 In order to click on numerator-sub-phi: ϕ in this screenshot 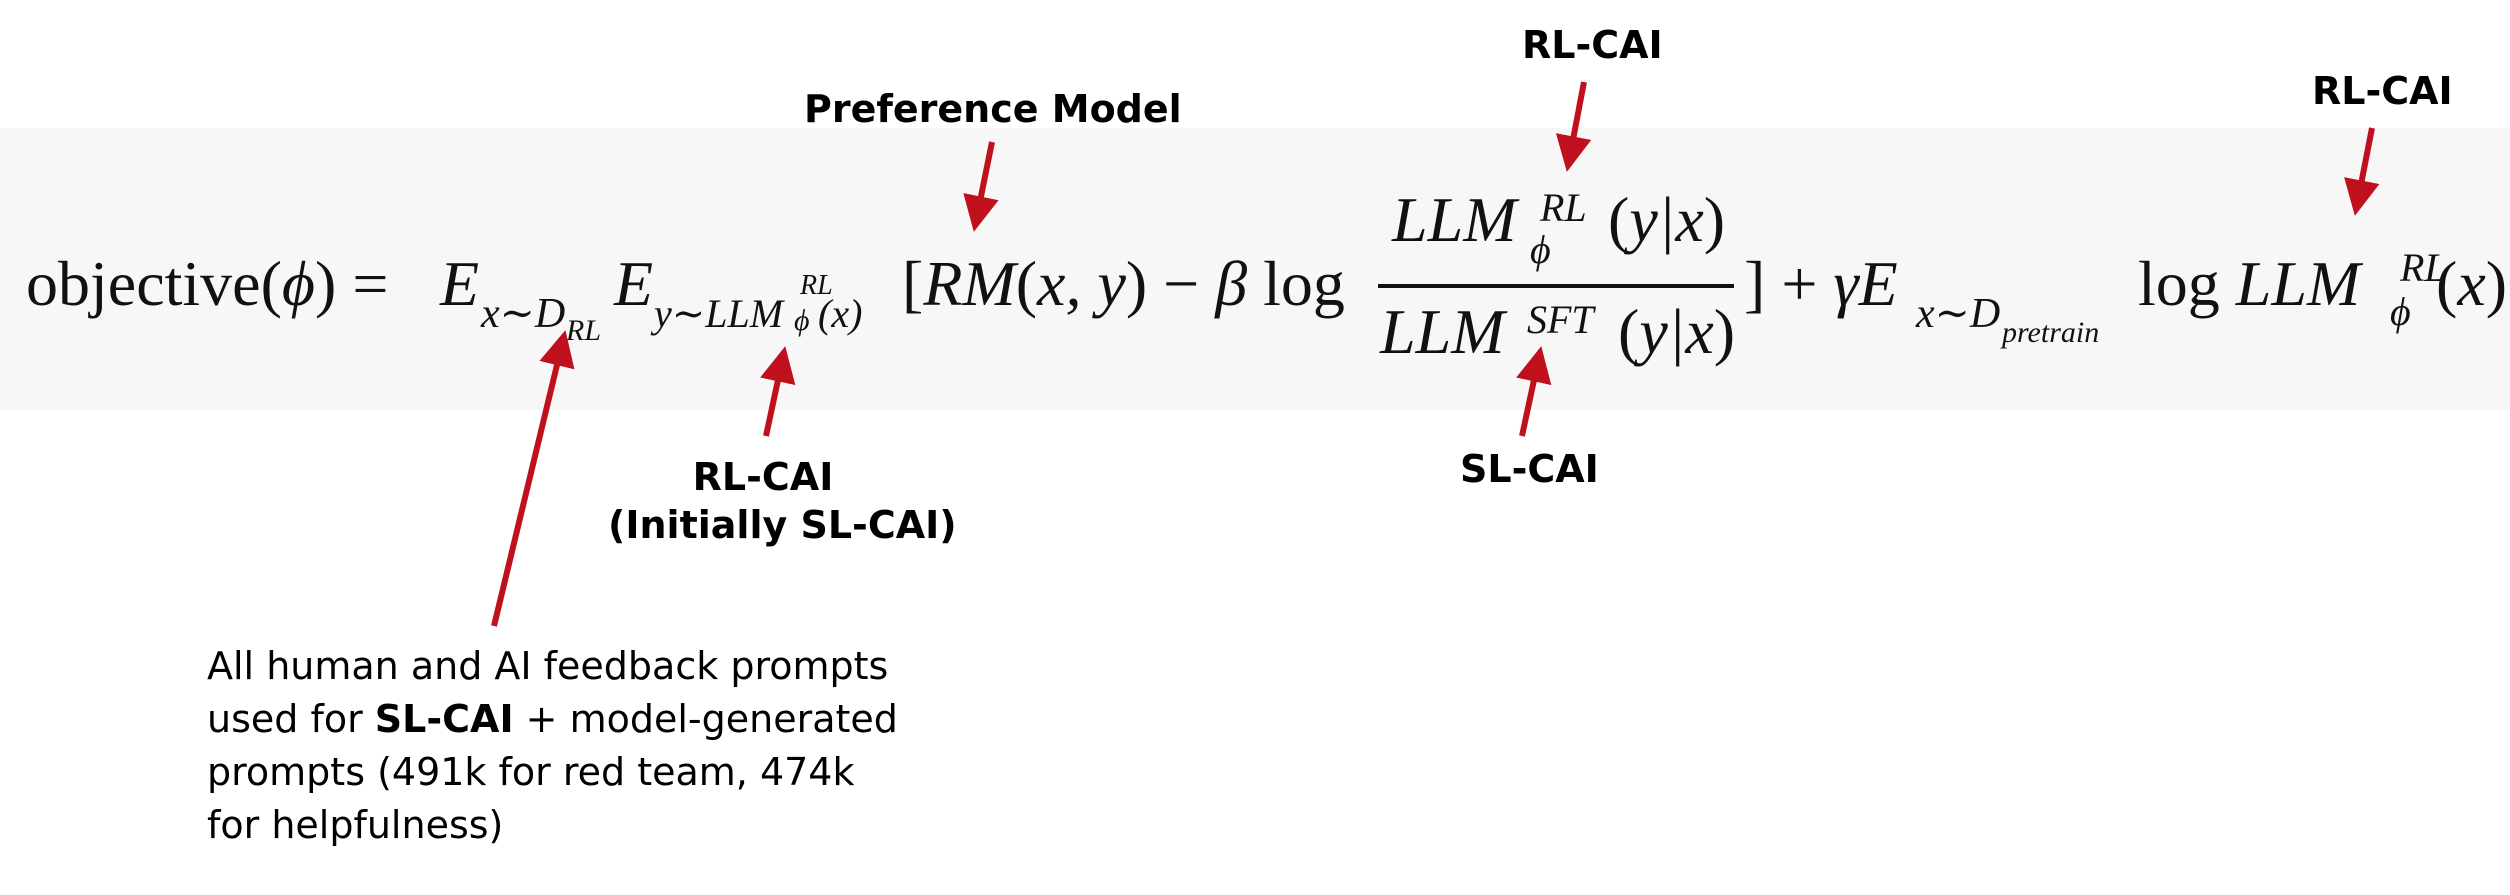, I will do `click(1540, 249)`.